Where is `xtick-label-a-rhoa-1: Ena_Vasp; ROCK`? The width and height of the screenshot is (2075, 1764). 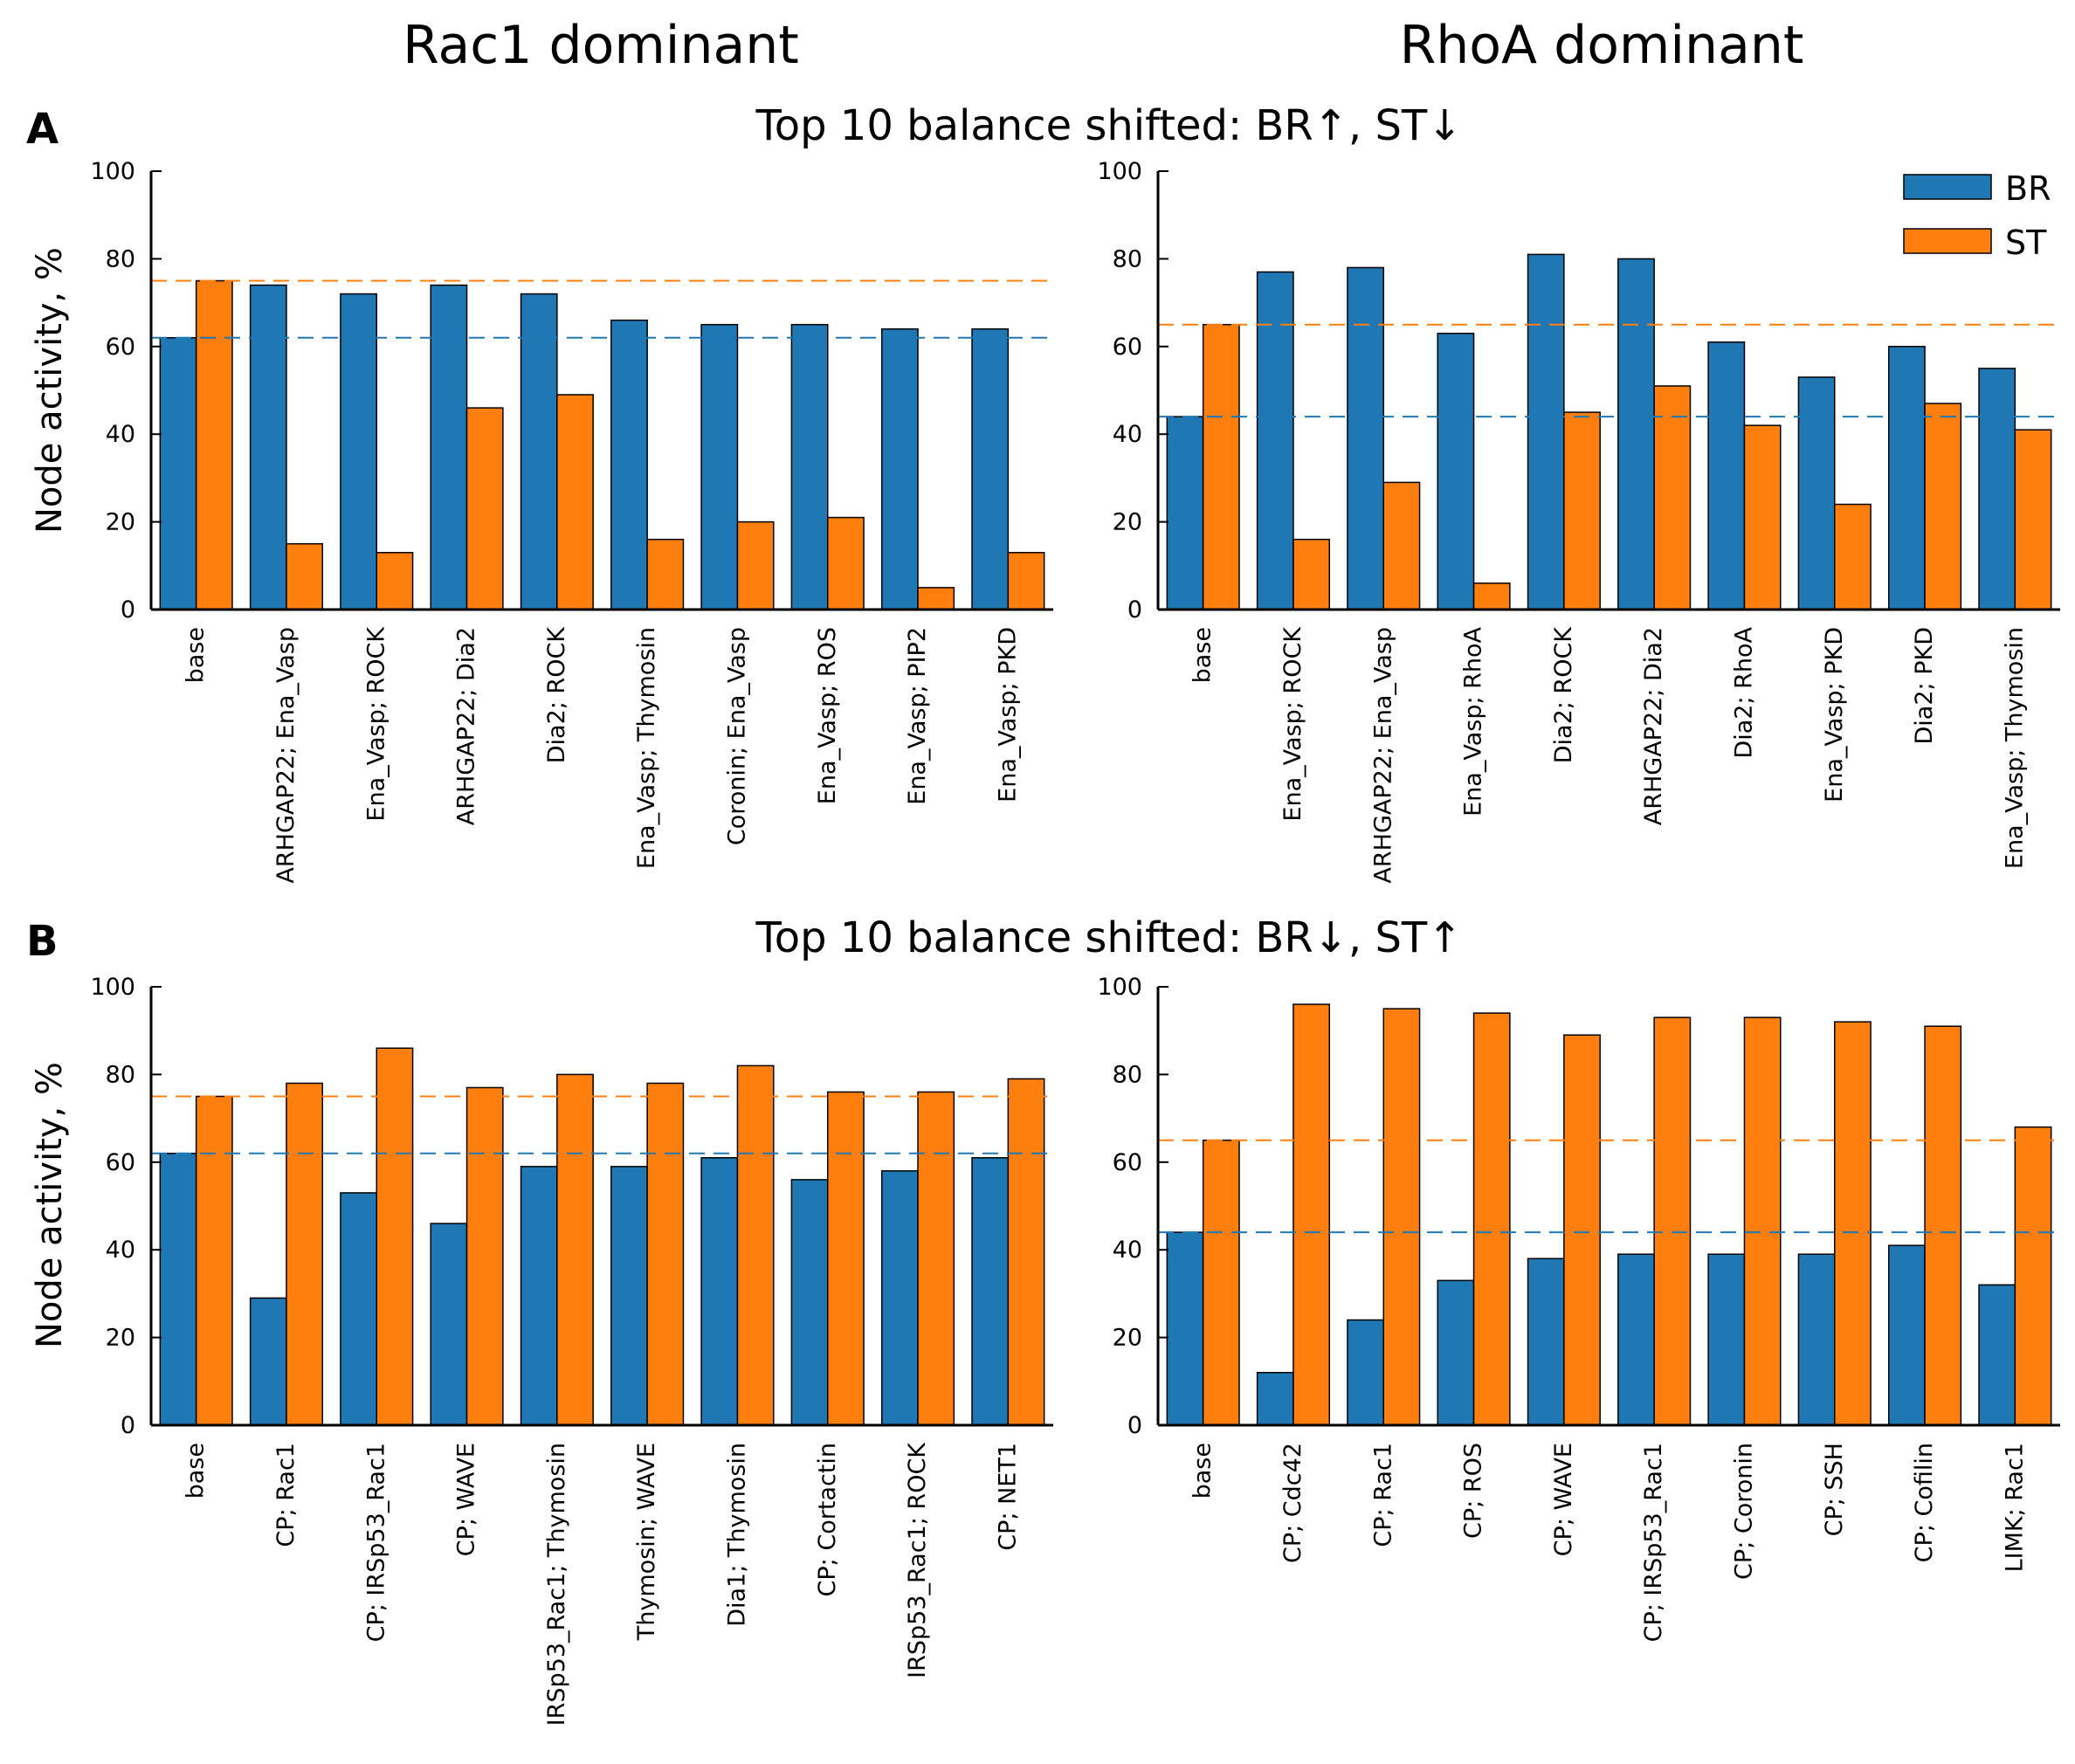 xtick-label-a-rhoa-1: Ena_Vasp; ROCK is located at coordinates (1292, 724).